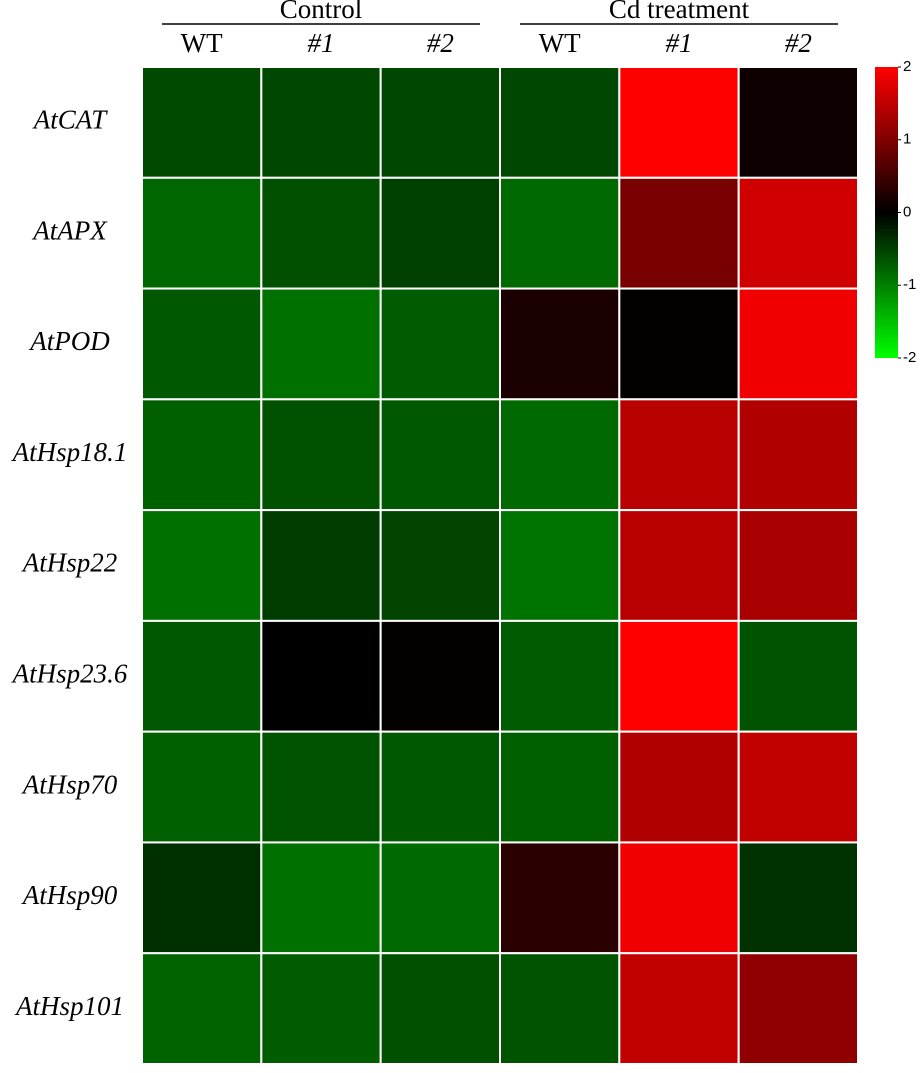 This screenshot has width=921, height=1073. I want to click on row-label: AtHsp22, so click(69, 563).